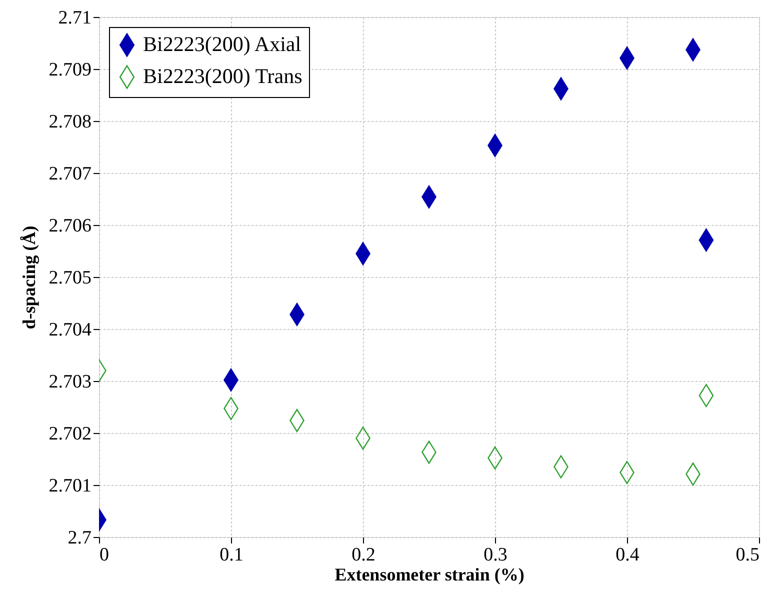  Describe the element at coordinates (80, 538) in the screenshot. I see `y-tick-label: 2.7` at that location.